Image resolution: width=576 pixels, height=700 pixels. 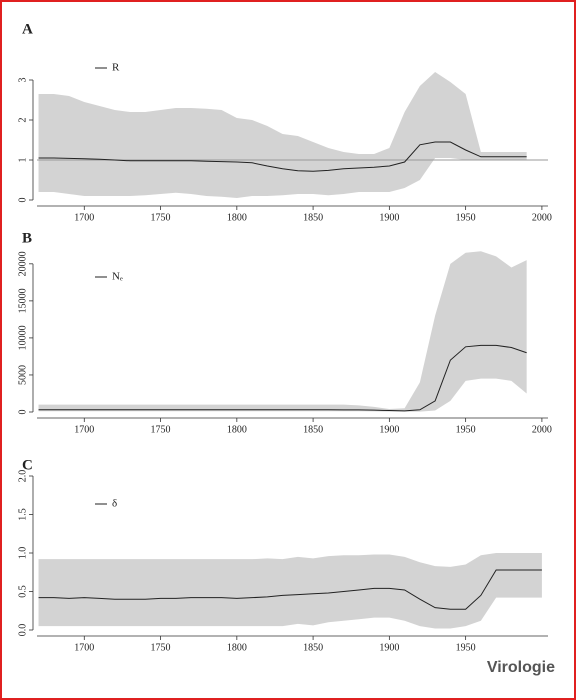 What do you see at coordinates (22, 160) in the screenshot?
I see `y-tick-label: 1` at bounding box center [22, 160].